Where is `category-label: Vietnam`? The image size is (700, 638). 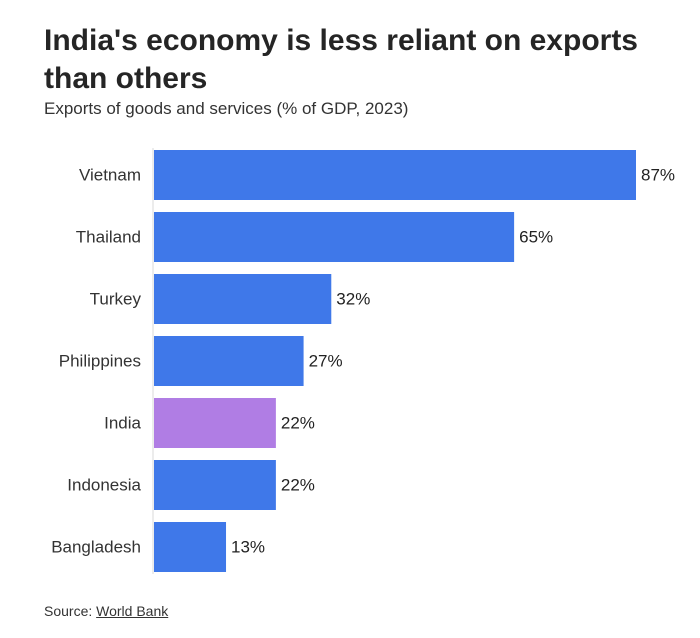 category-label: Vietnam is located at coordinates (110, 175).